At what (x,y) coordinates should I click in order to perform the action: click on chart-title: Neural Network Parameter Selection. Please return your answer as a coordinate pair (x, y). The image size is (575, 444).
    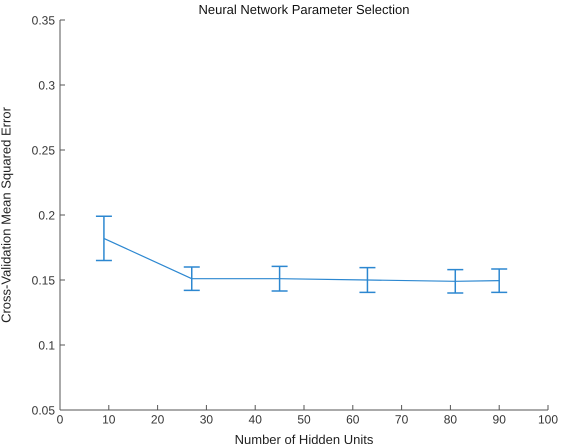
    Looking at the image, I should click on (304, 9).